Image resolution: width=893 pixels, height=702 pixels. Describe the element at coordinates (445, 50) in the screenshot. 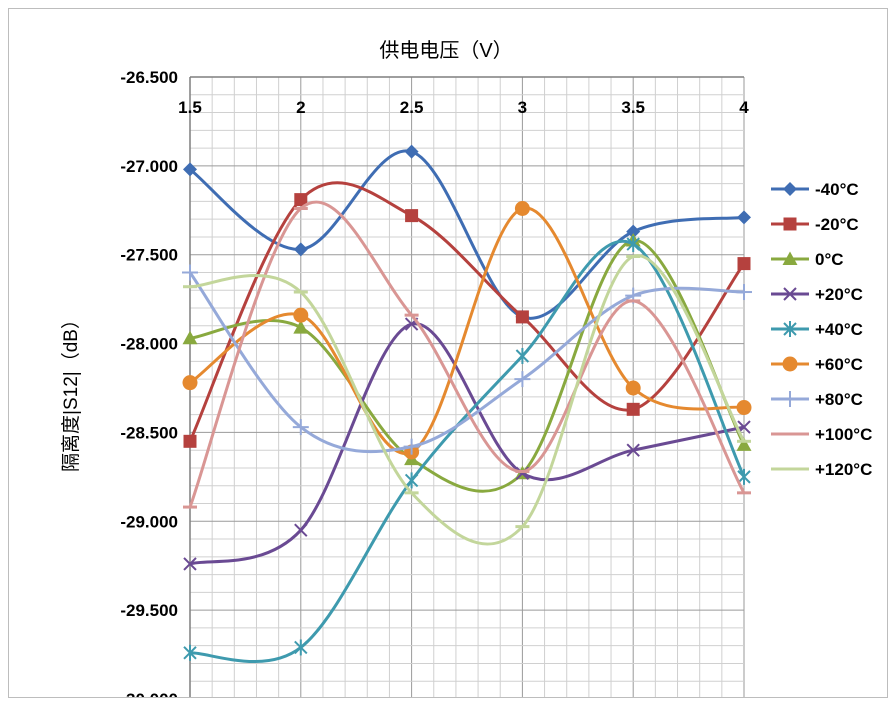

I see `chart-title: 供电电压（V）` at that location.